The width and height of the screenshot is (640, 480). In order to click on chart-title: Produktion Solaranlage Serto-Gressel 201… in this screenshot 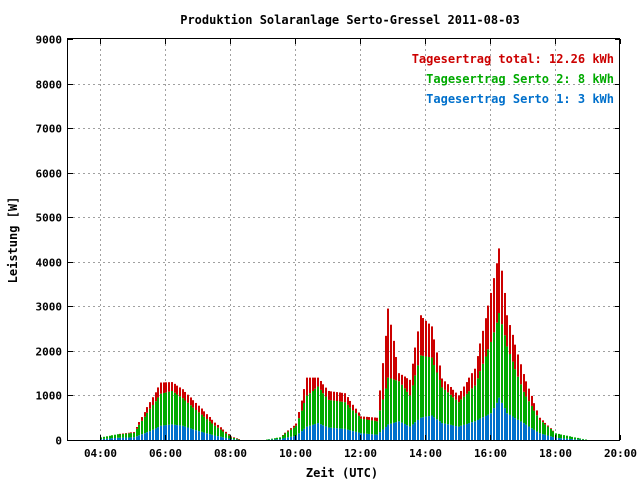, I will do `click(350, 20)`.